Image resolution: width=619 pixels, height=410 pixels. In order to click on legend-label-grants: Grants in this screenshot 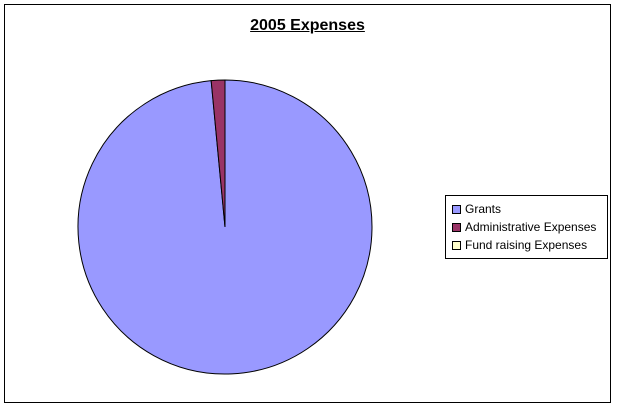, I will do `click(483, 209)`.